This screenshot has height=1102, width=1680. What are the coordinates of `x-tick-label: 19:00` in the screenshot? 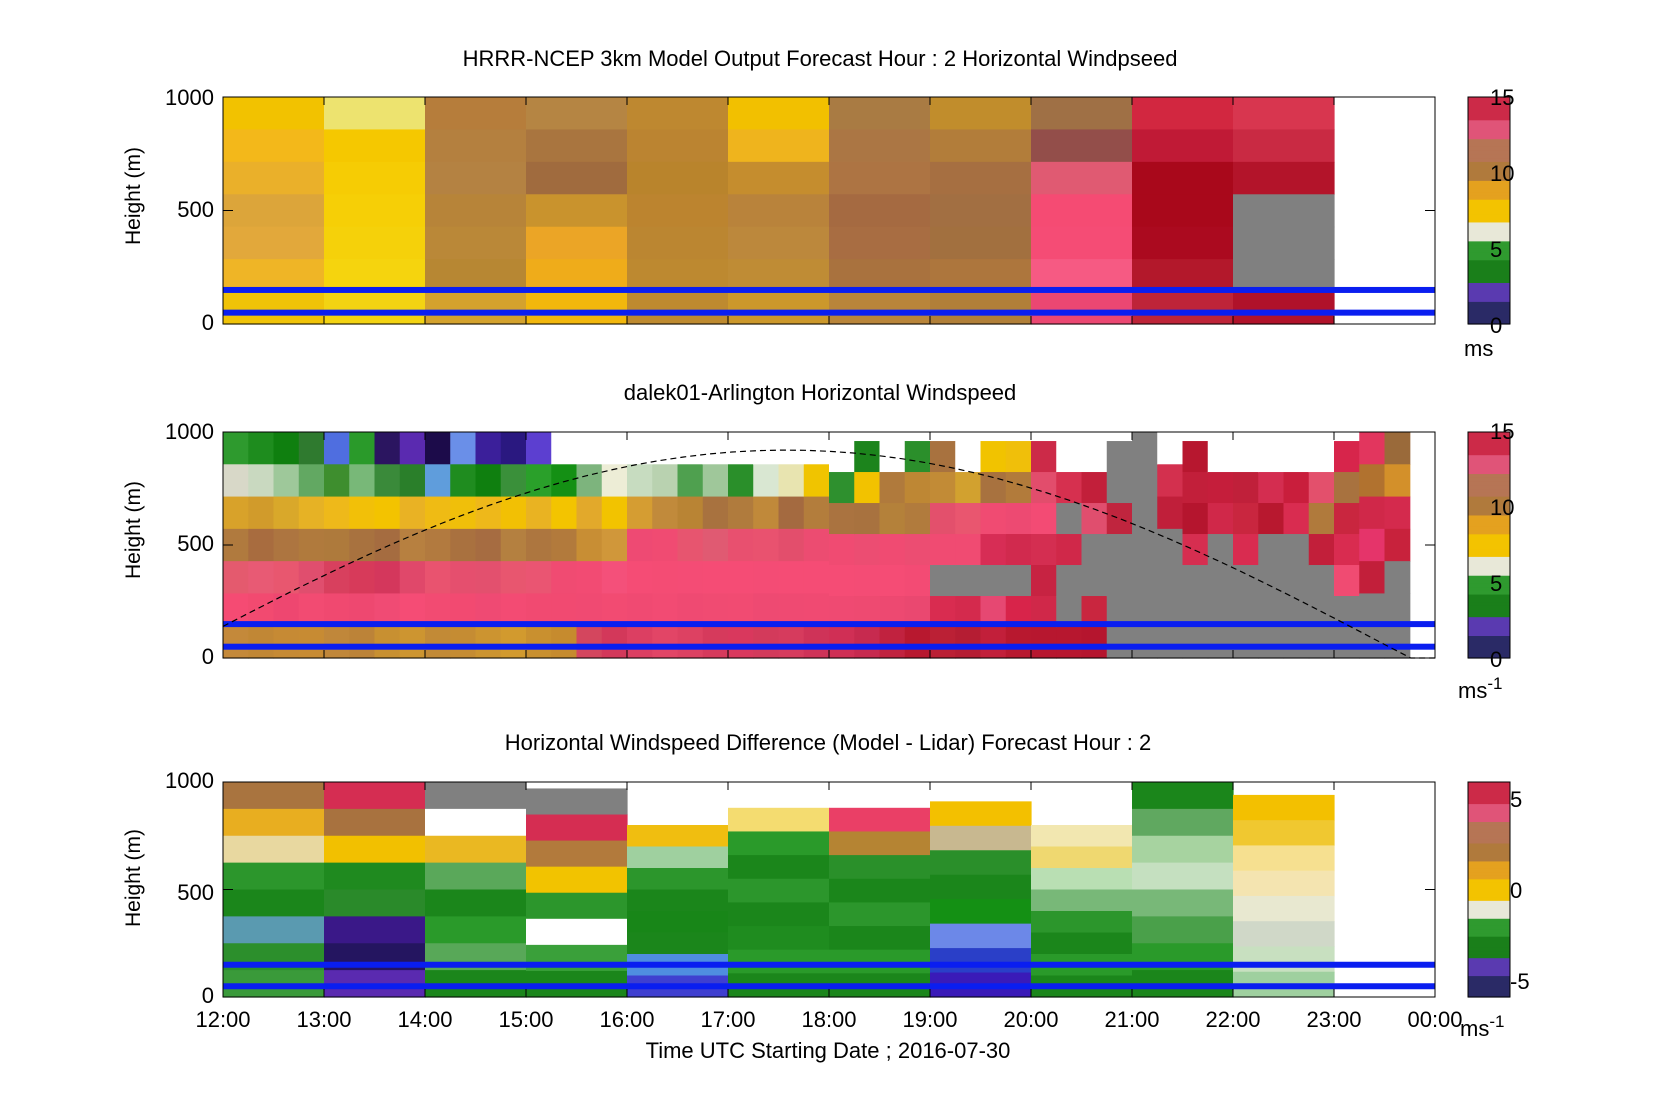 It's located at (929, 1019).